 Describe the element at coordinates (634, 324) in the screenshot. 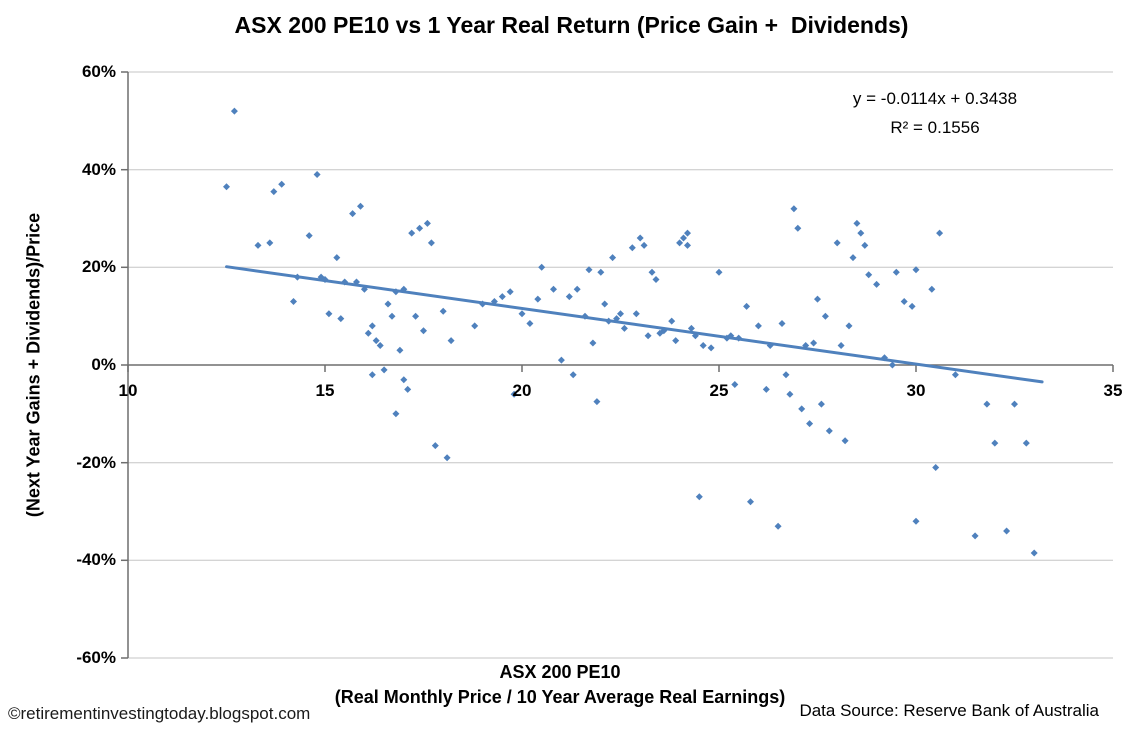

I see `trend-line` at that location.